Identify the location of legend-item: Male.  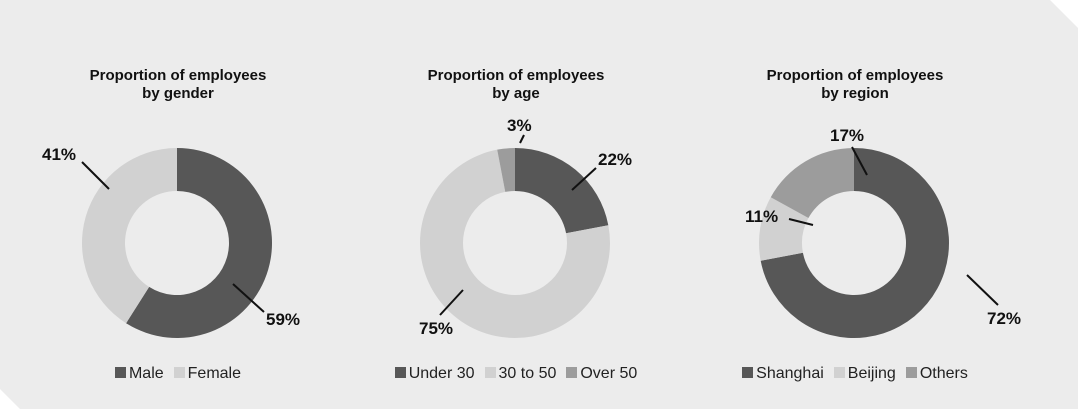
(139, 374).